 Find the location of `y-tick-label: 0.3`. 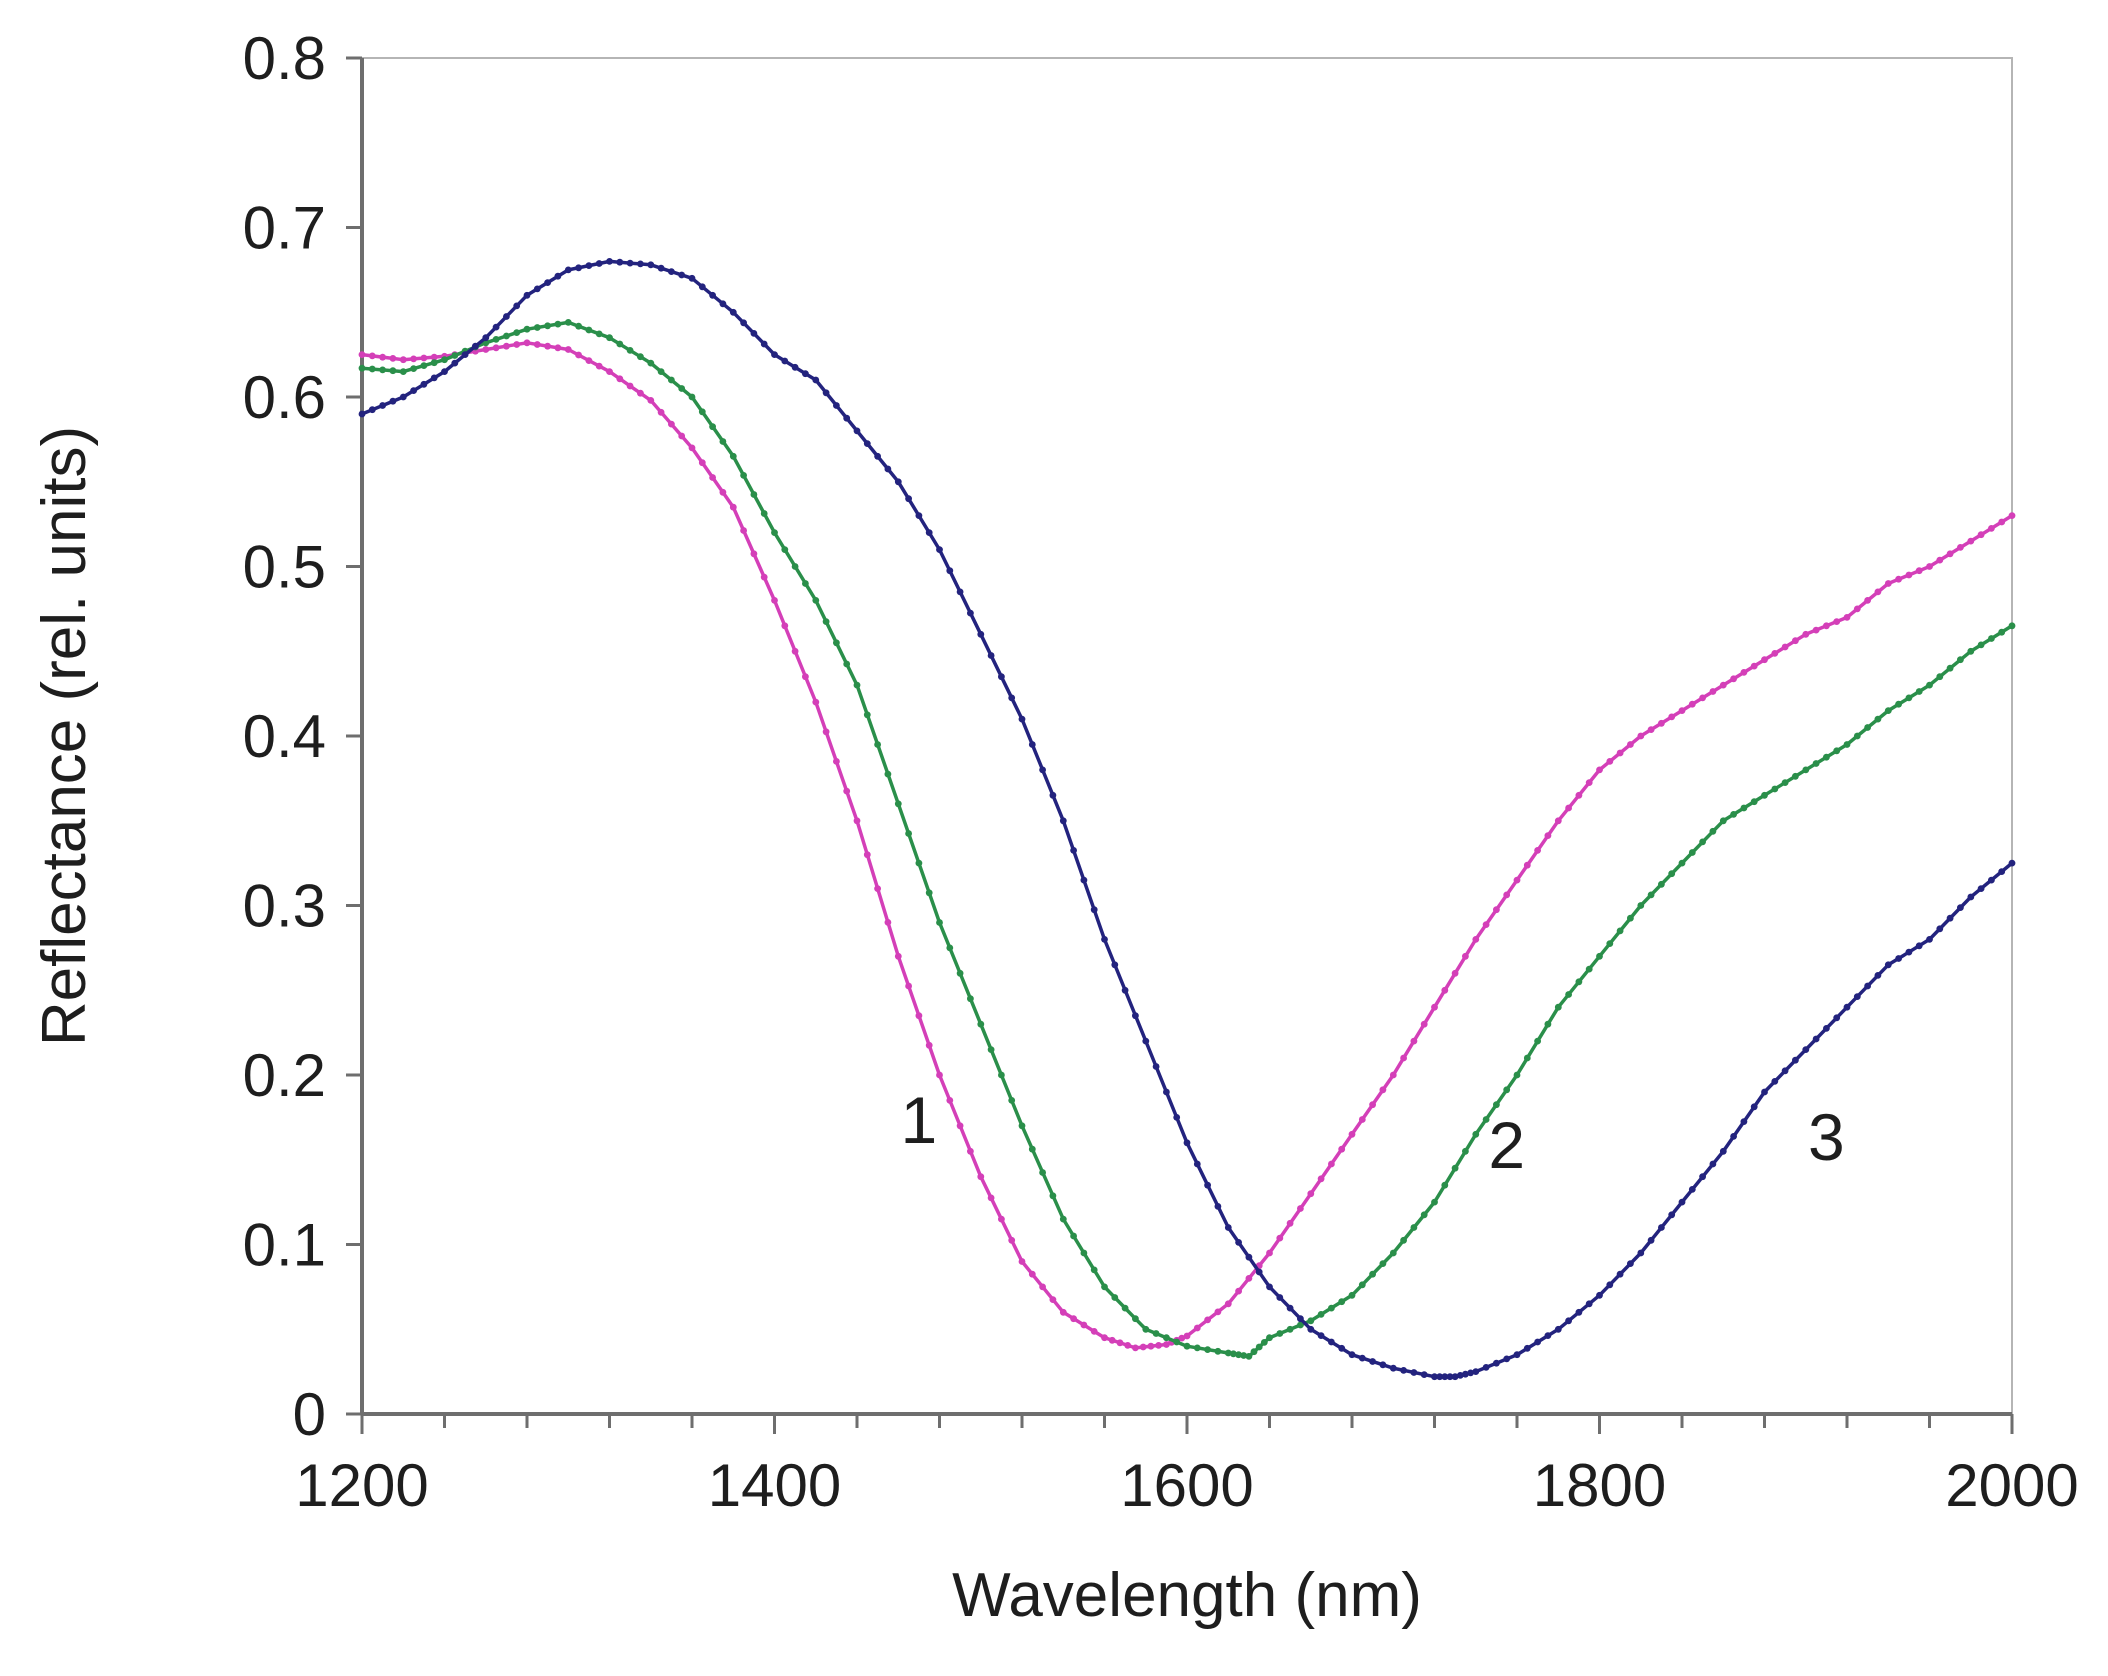

y-tick-label: 0.3 is located at coordinates (284, 906).